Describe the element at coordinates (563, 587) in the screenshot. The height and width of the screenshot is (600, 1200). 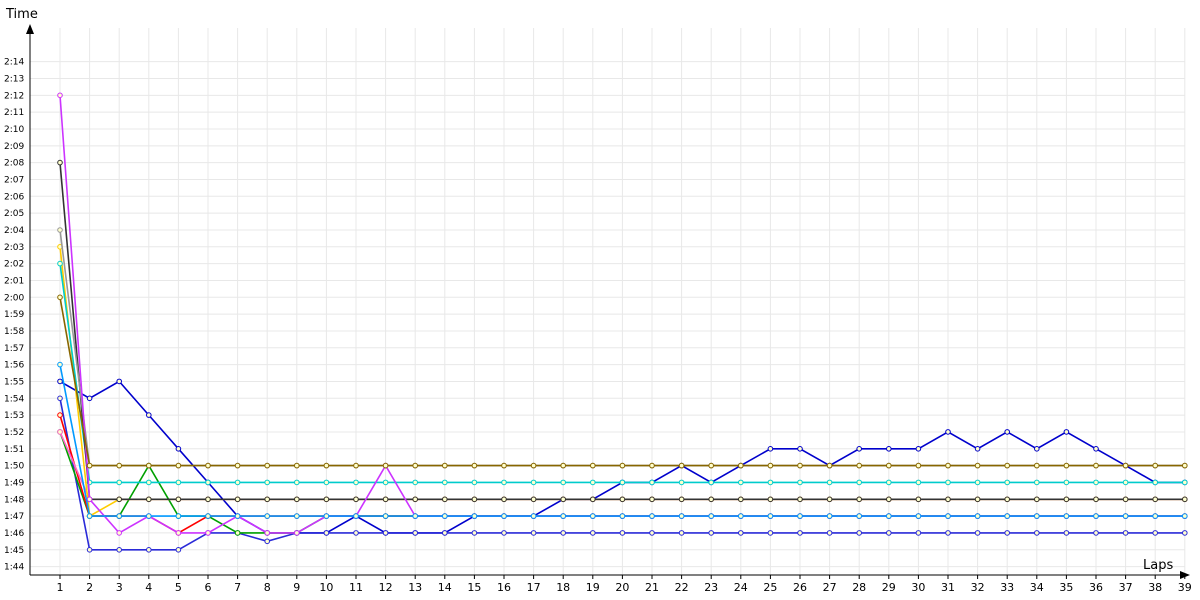
I see `x-tick-label: 18` at that location.